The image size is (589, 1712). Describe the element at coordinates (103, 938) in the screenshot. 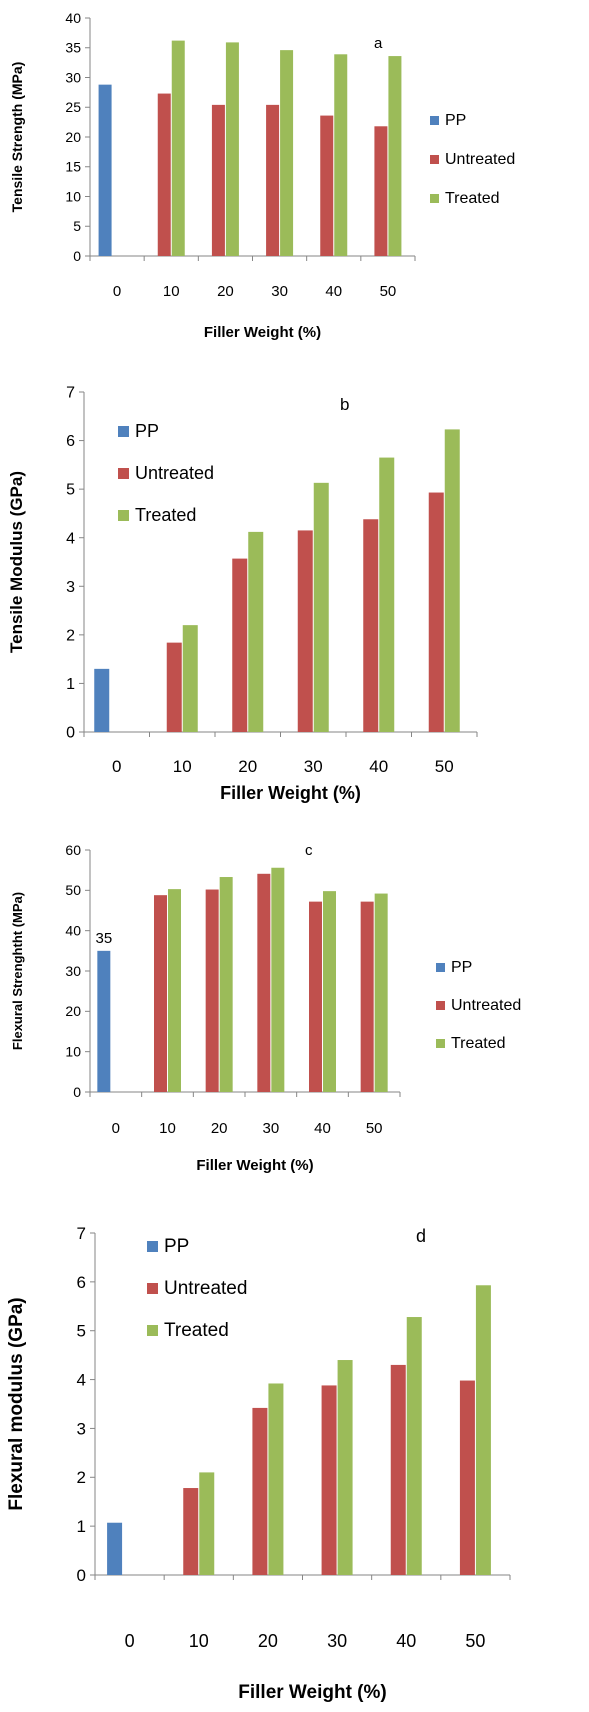

I see `data-label-pp-0: 35` at that location.